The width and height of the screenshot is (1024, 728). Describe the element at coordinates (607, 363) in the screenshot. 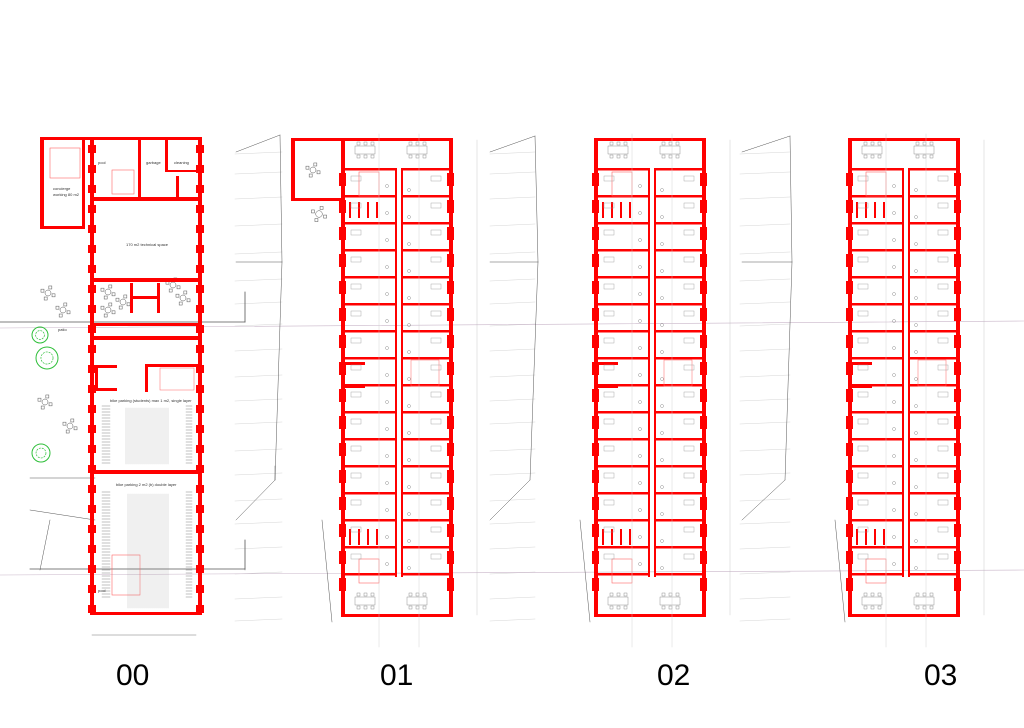

I see `core-wall` at that location.